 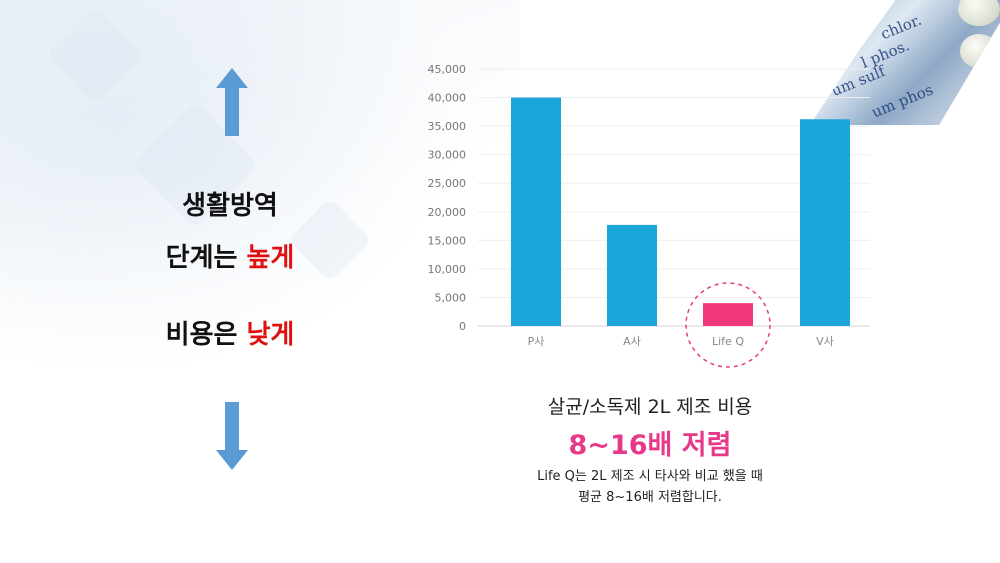 I want to click on y-tick-label: 40,000, so click(x=447, y=98).